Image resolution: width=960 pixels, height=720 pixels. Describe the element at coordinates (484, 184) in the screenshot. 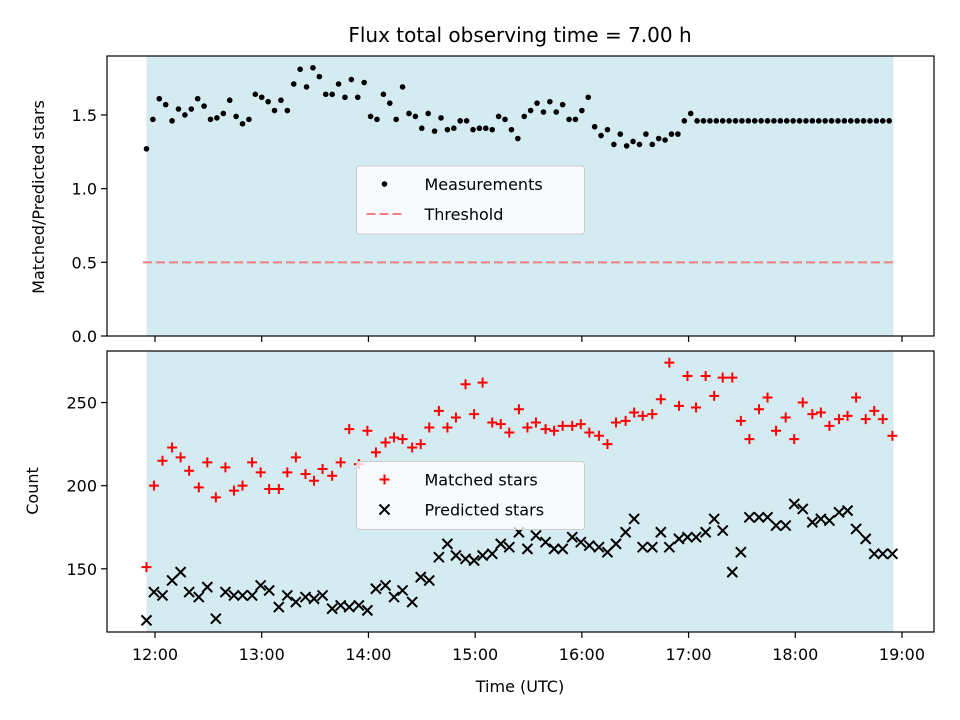

I see `legend-measurements-label: Measurements` at that location.